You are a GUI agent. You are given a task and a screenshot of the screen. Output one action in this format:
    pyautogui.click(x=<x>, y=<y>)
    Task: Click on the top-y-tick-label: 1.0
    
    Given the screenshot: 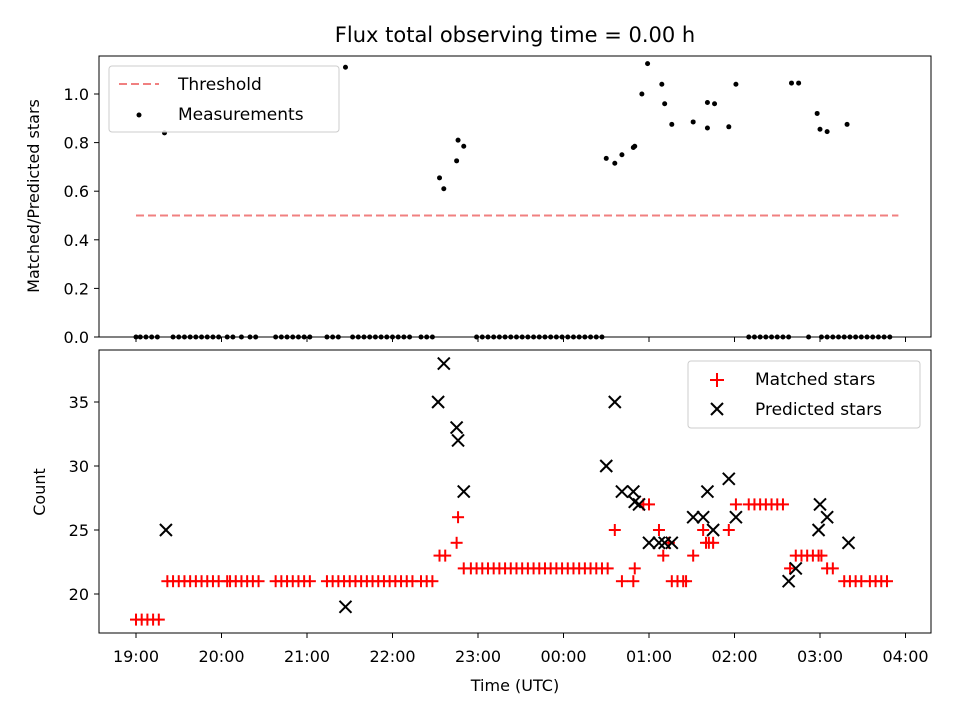 What is the action you would take?
    pyautogui.click(x=76, y=94)
    